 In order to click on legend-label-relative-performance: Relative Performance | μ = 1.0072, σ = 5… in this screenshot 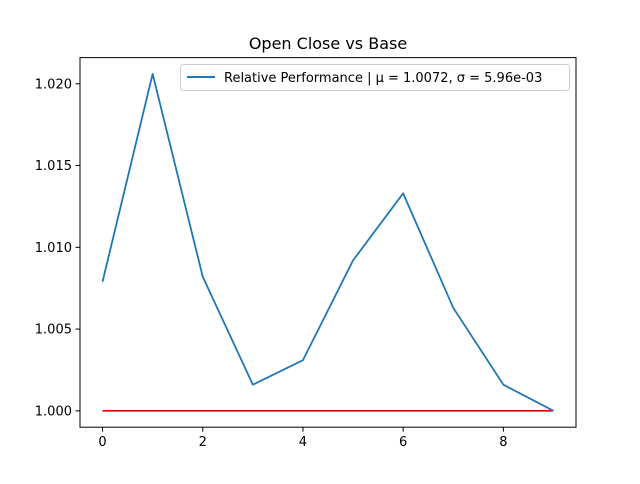, I will do `click(383, 78)`.